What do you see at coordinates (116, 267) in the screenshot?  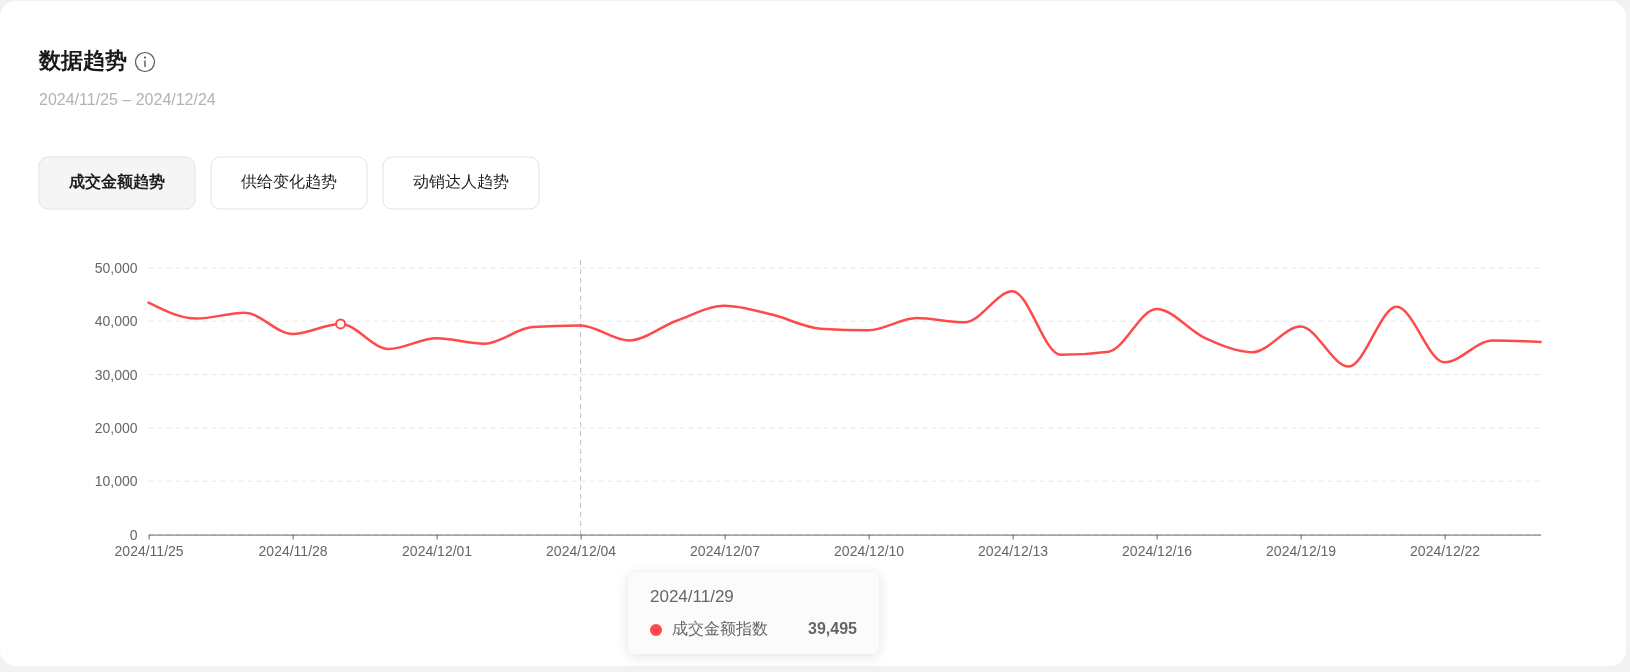 I see `y-tick-label: 50,000` at bounding box center [116, 267].